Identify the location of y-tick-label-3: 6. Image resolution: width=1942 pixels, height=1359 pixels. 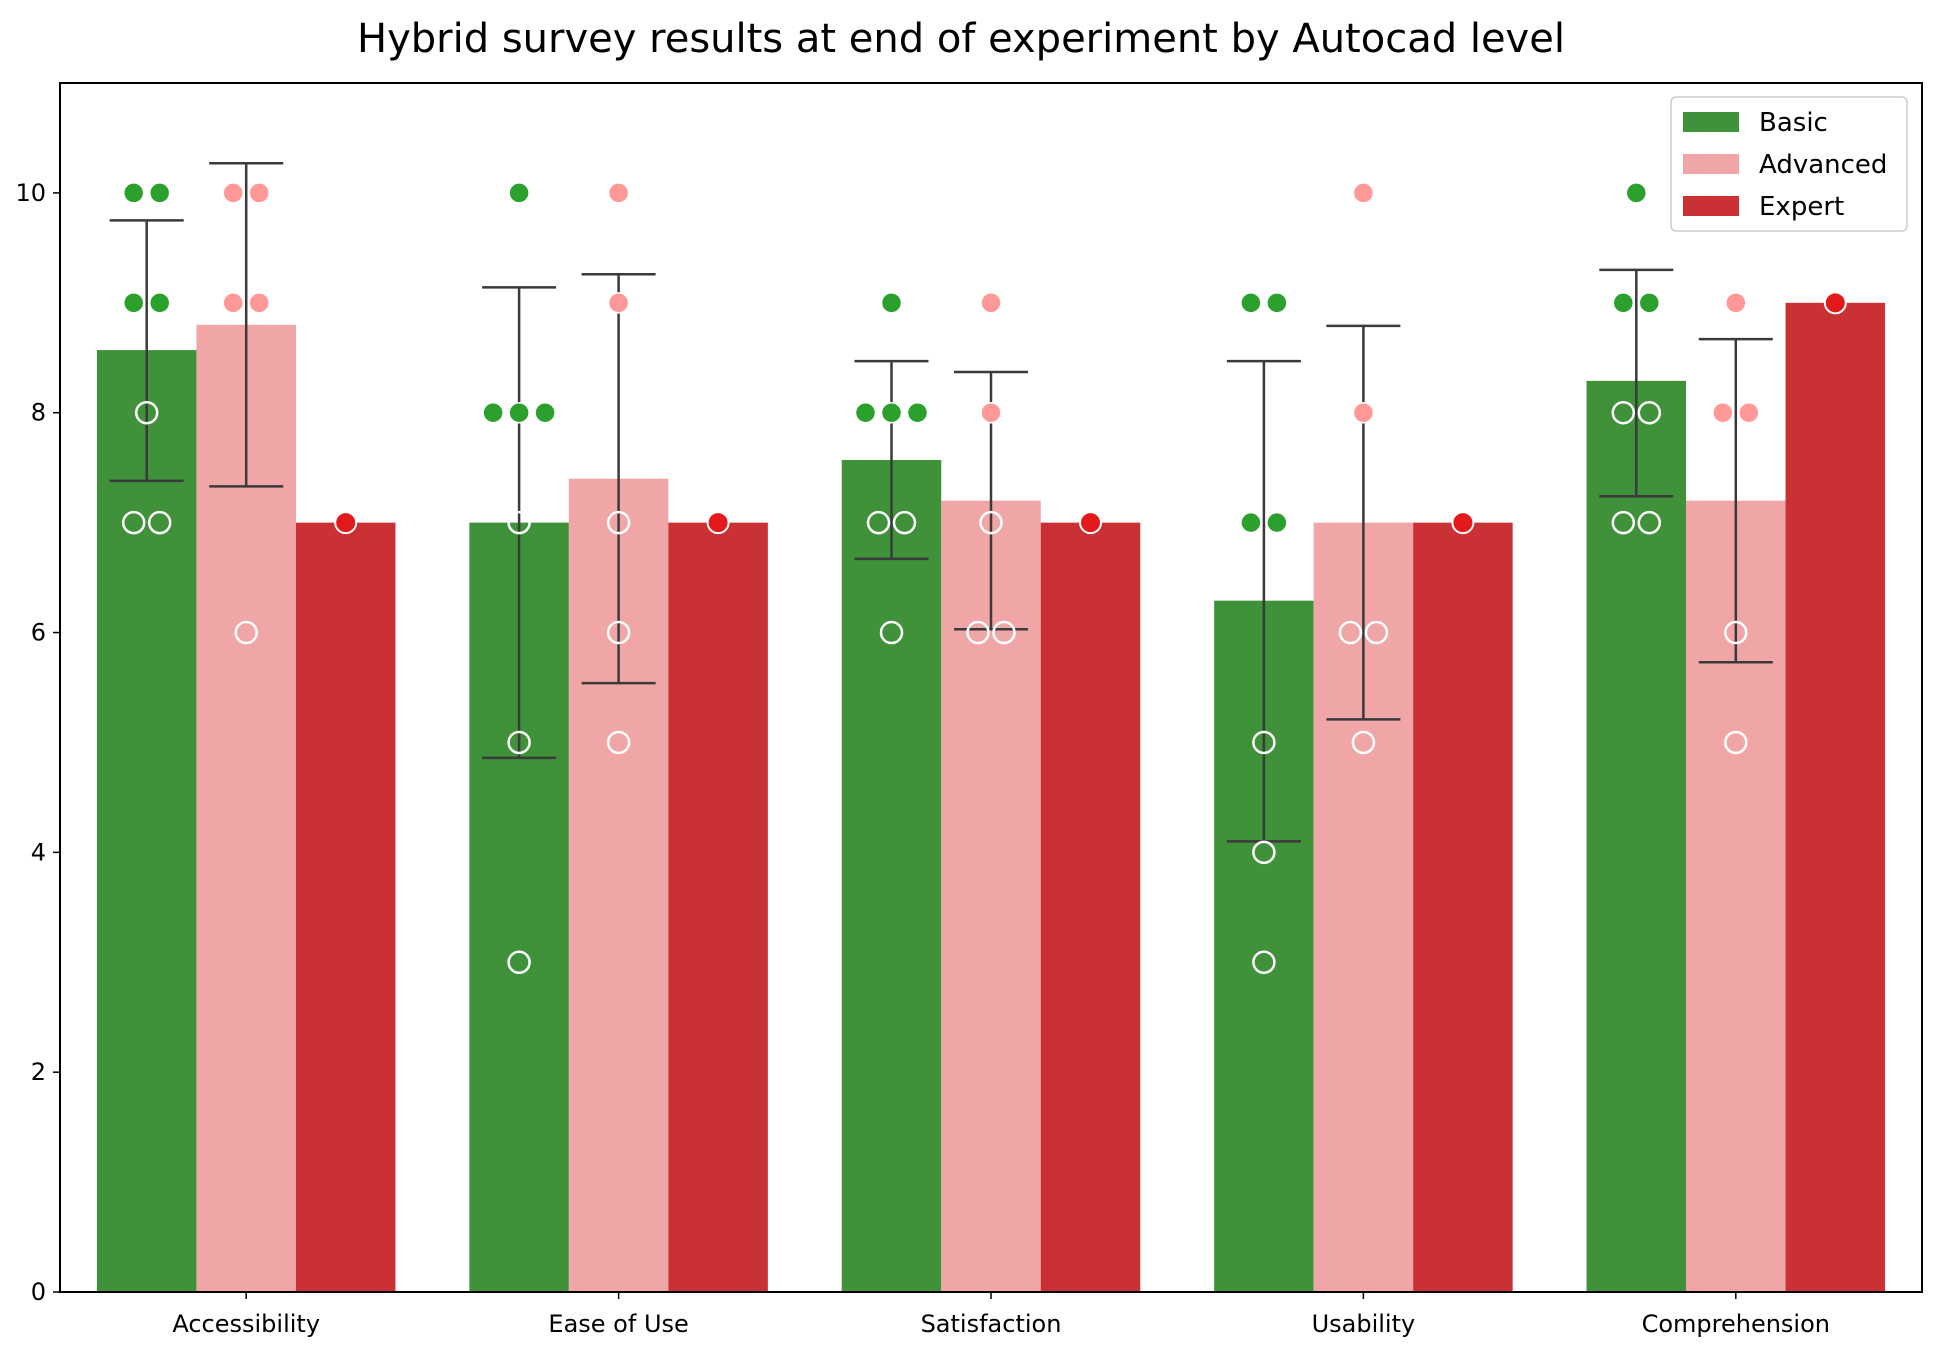
(38, 633).